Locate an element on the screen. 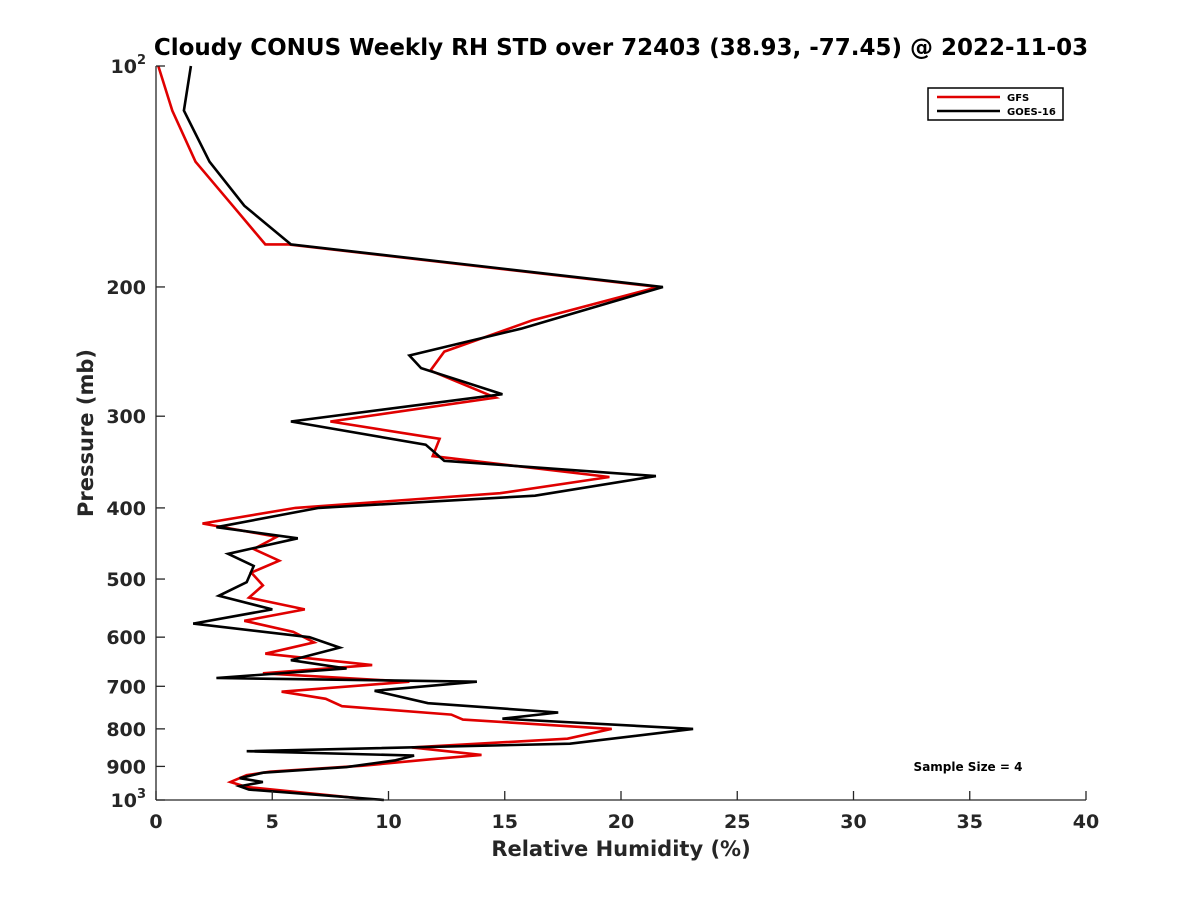 The width and height of the screenshot is (1200, 900). y-tick-label: 900 is located at coordinates (126, 767).